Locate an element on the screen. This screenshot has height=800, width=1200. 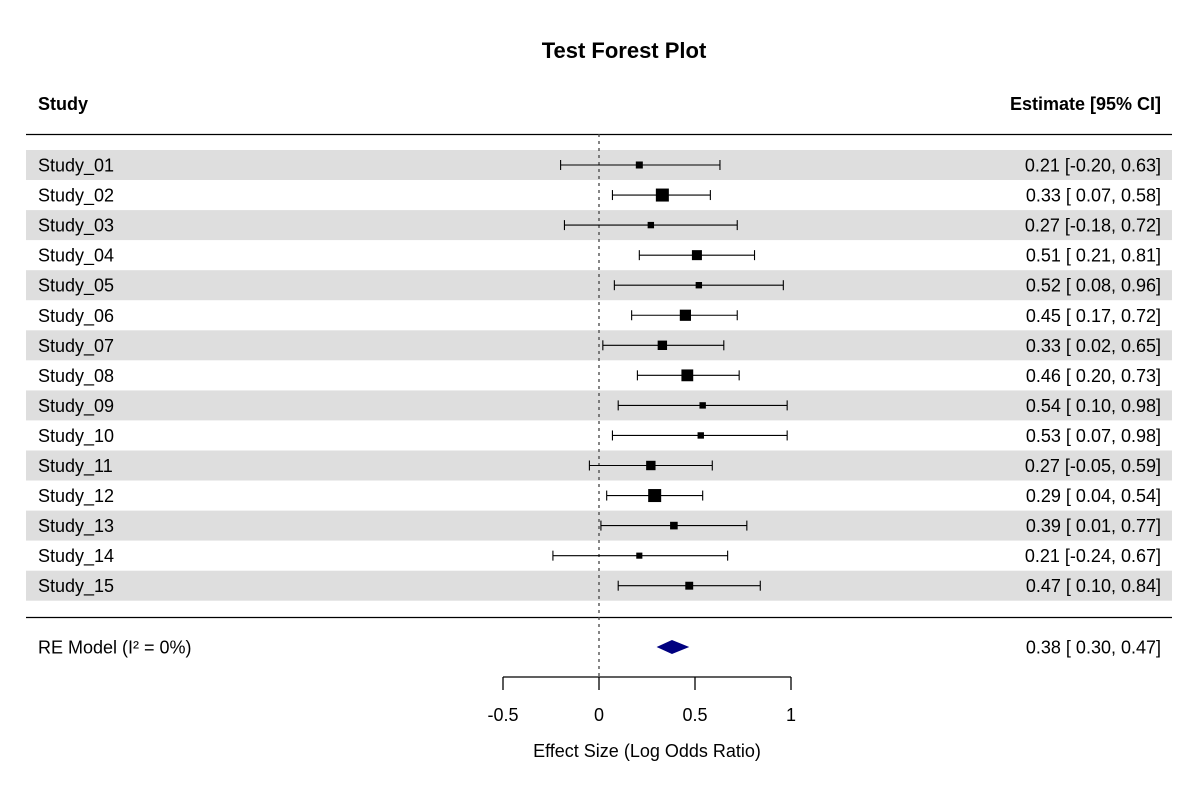
study-row: Study_06 0.45 [ 0.17, 0.72] is located at coordinates (599, 316).